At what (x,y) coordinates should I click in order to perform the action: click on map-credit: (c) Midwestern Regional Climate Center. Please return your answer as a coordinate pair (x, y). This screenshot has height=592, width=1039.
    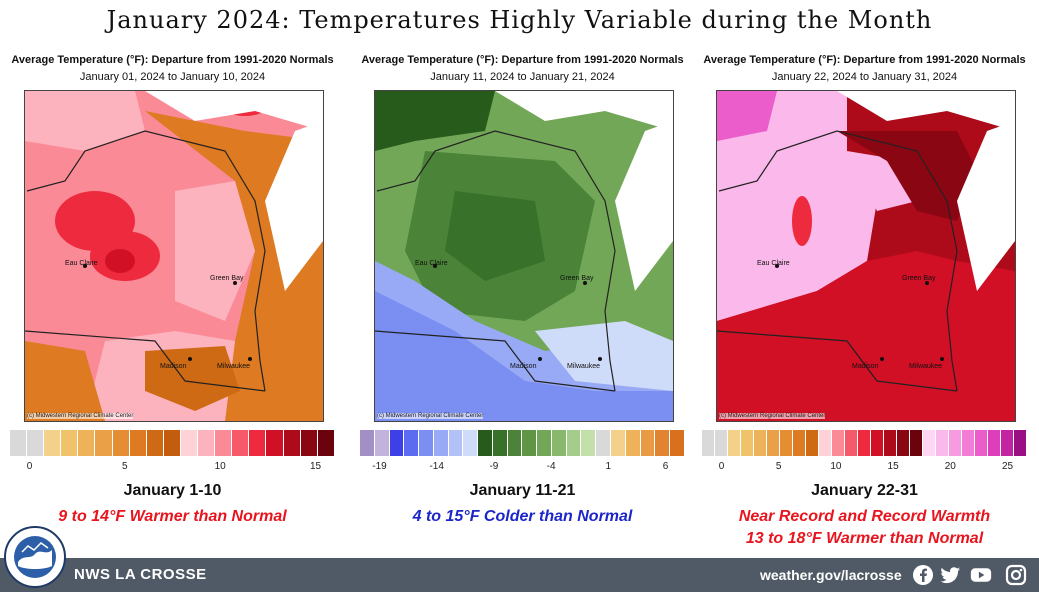
    Looking at the image, I should click on (80, 416).